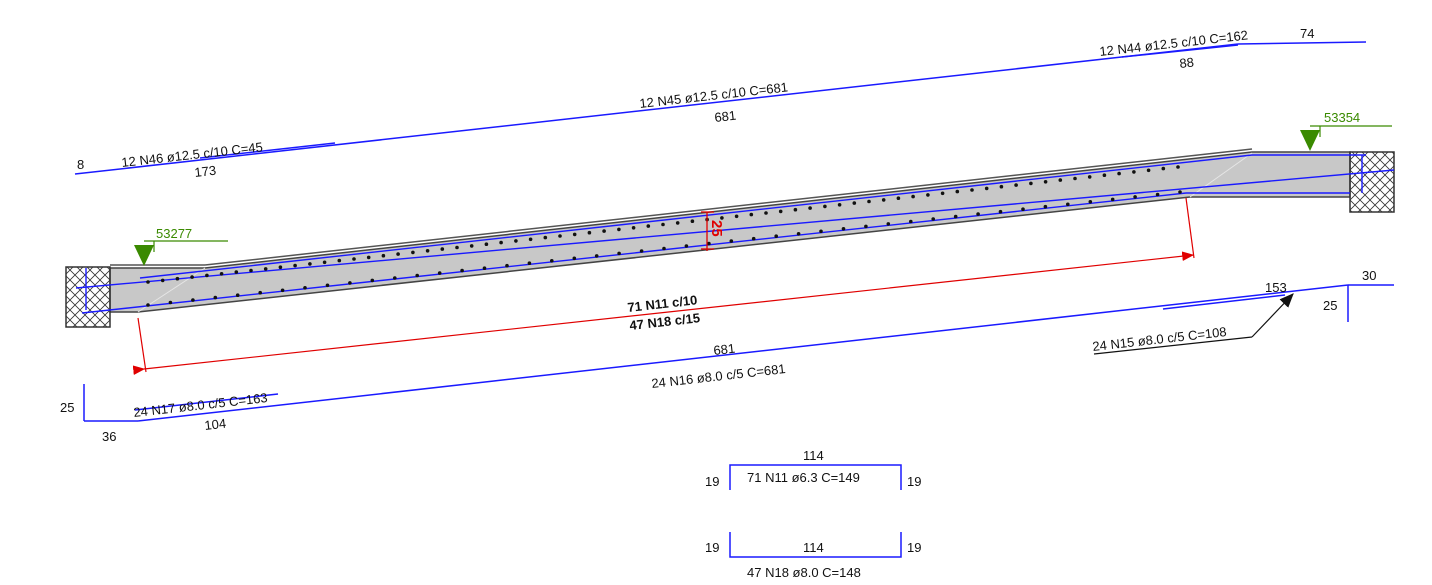 This screenshot has height=585, width=1432. What do you see at coordinates (1307, 33) in the screenshot?
I see `n44-hook: 74` at bounding box center [1307, 33].